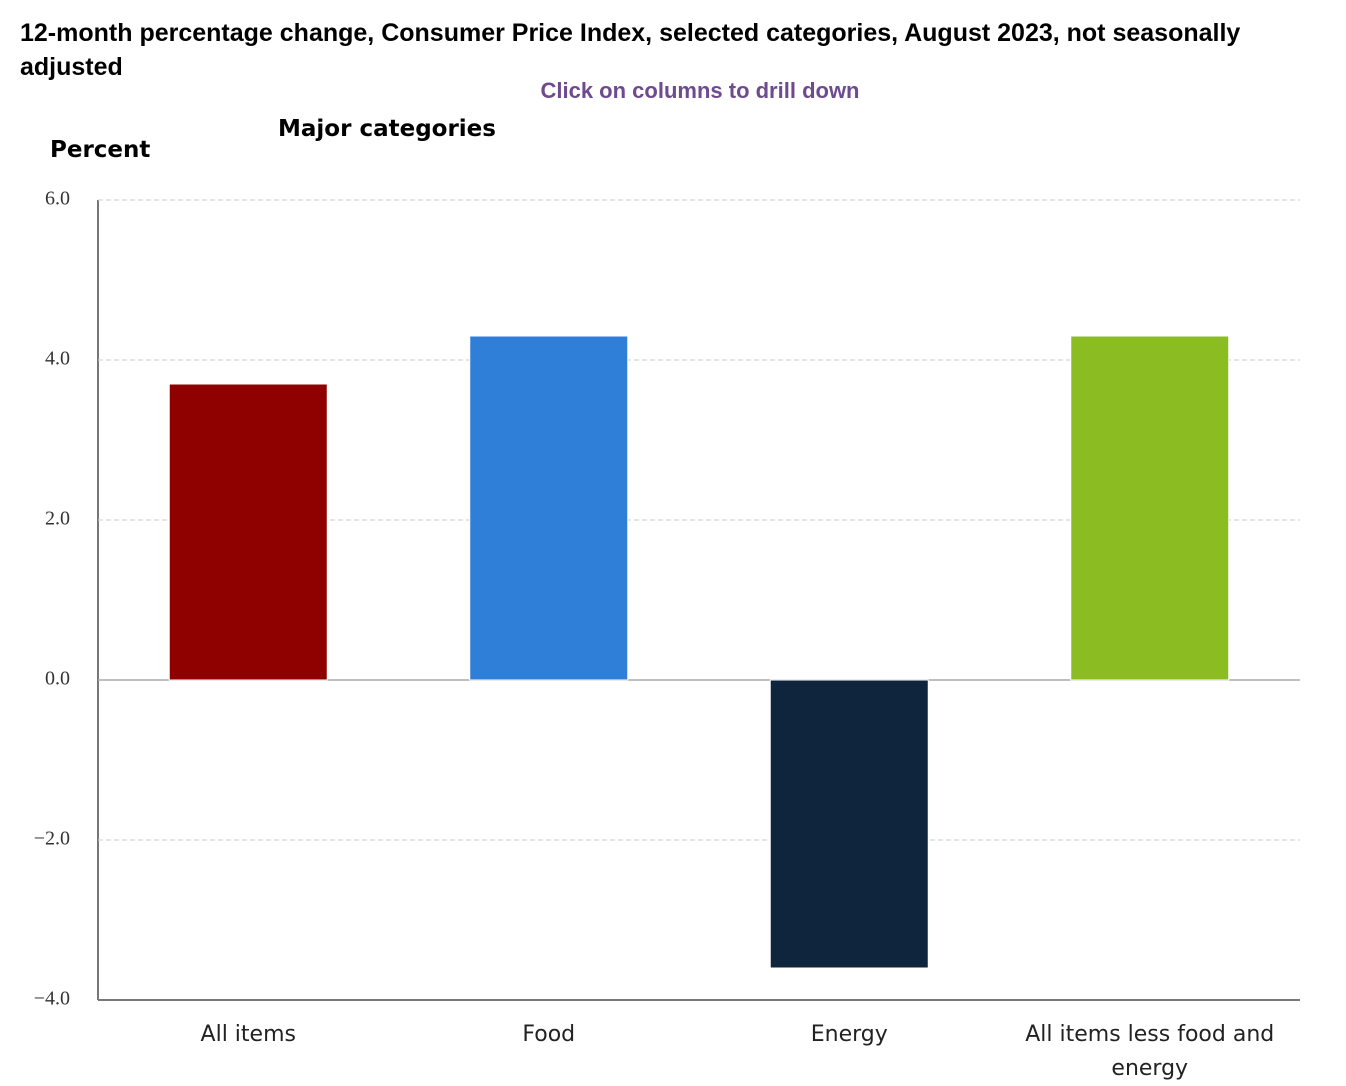 The width and height of the screenshot is (1346, 1086). What do you see at coordinates (57, 199) in the screenshot?
I see `y-tick-label: 6.0` at bounding box center [57, 199].